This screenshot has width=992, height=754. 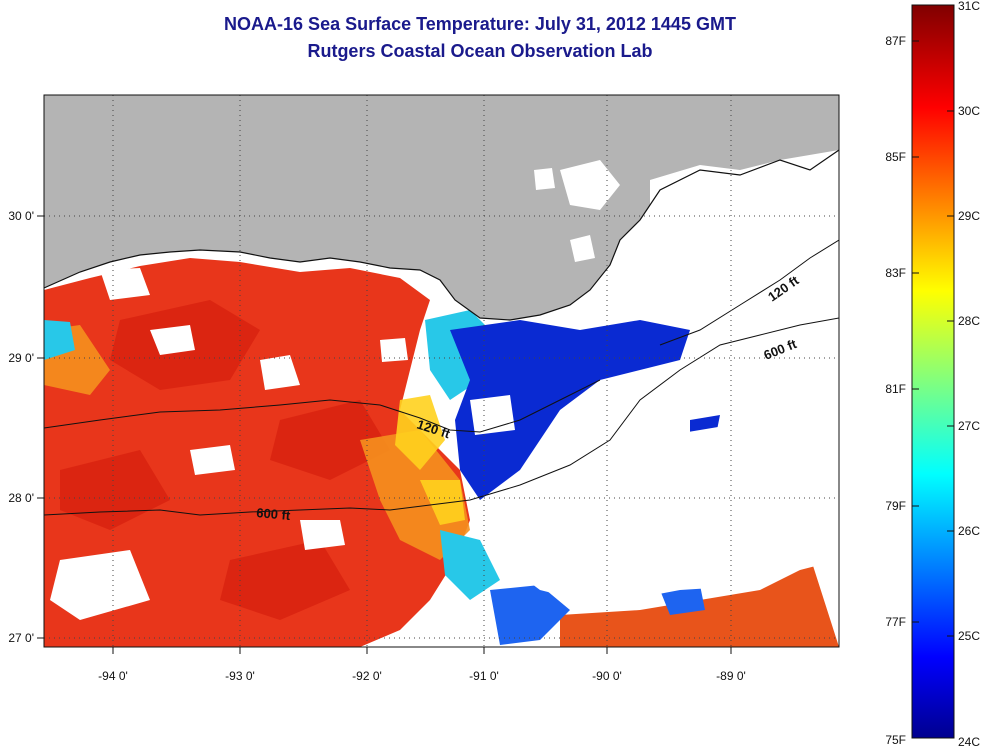 What do you see at coordinates (480, 51) in the screenshot?
I see `map-subtitle: Rutgers Coastal Ocean Observation Lab` at bounding box center [480, 51].